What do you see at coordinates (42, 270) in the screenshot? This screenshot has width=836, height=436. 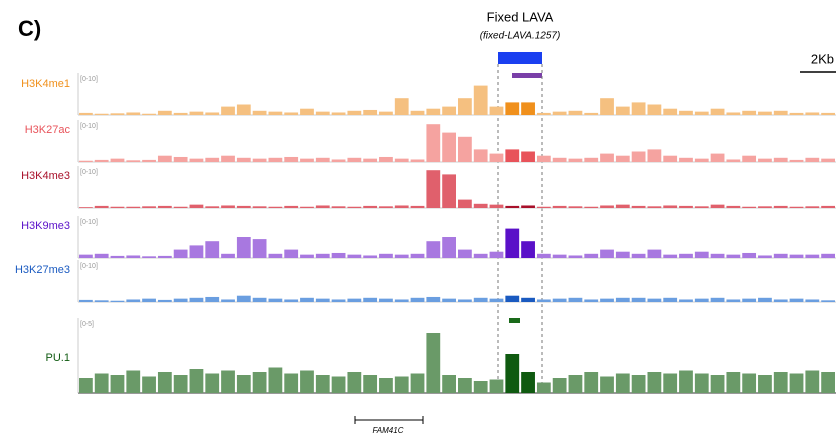 I see `track-label: H3K27me3` at bounding box center [42, 270].